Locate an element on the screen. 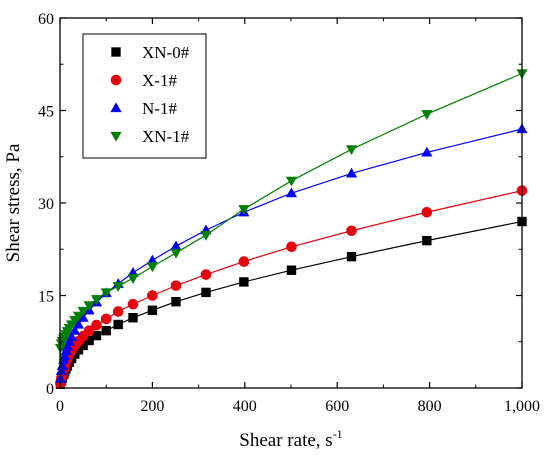 The width and height of the screenshot is (550, 461). legend: XN-0# X-1# N-1# XN-1# is located at coordinates (144, 96).